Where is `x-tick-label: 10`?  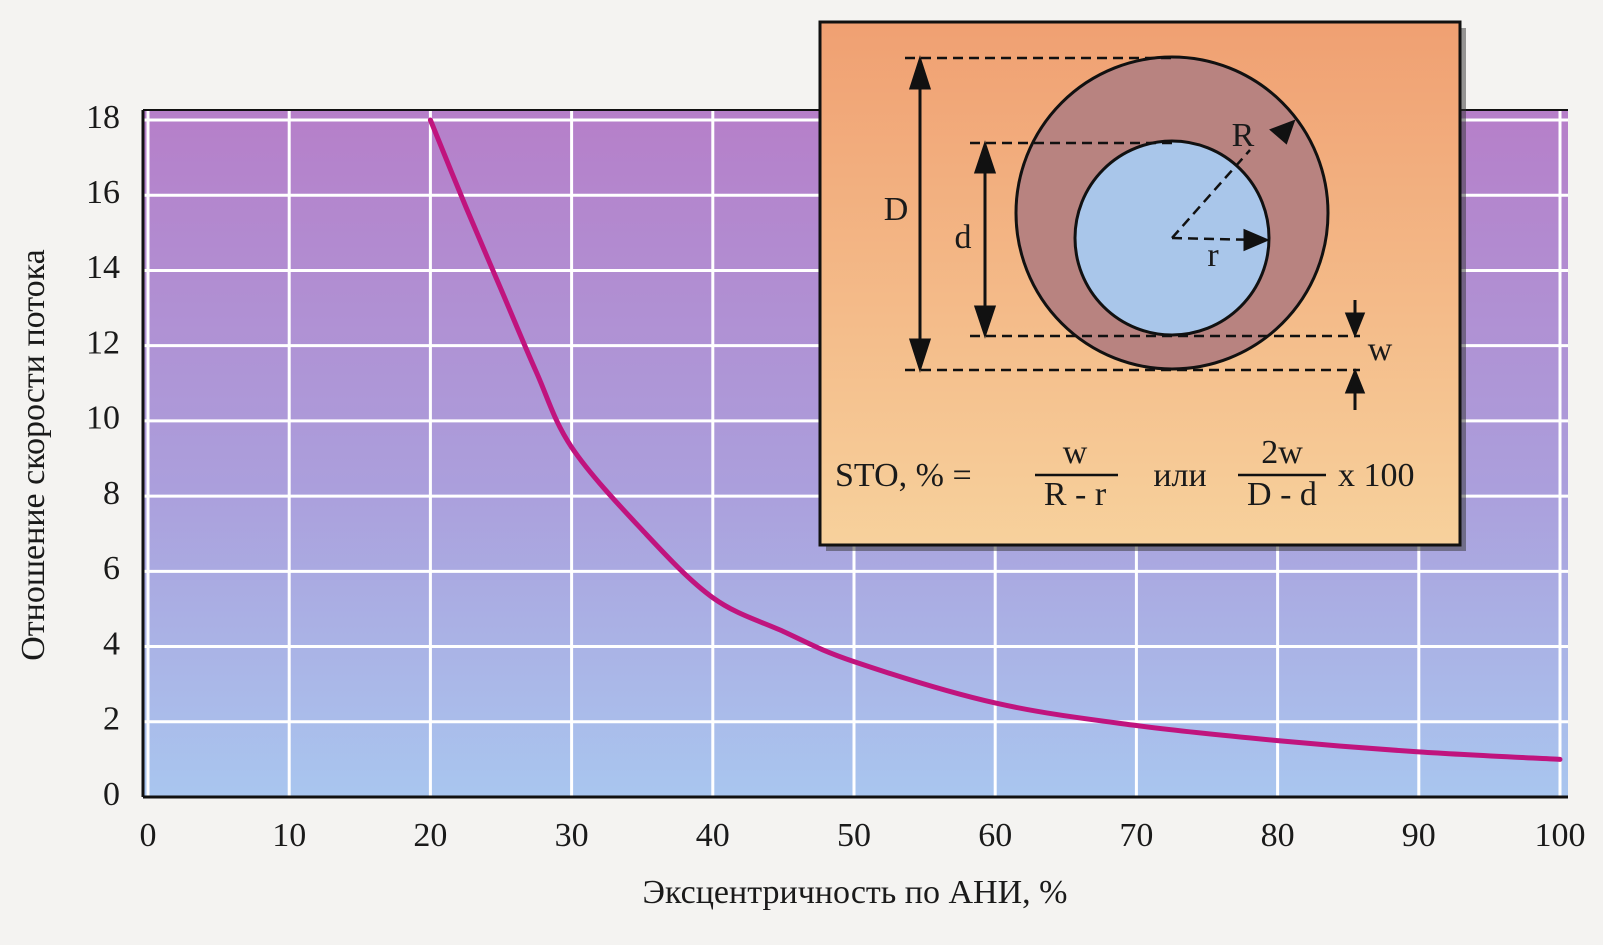 x-tick-label: 10 is located at coordinates (289, 835).